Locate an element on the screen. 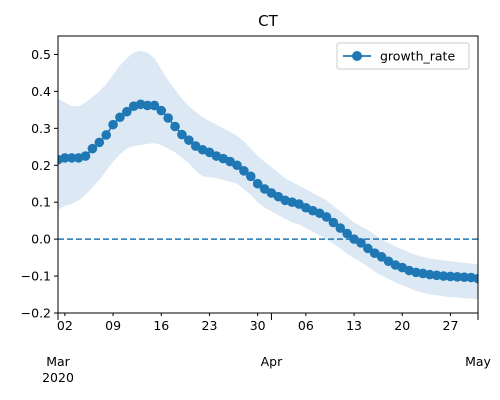 This screenshot has width=500, height=400. legend: growth_rate is located at coordinates (403, 56).